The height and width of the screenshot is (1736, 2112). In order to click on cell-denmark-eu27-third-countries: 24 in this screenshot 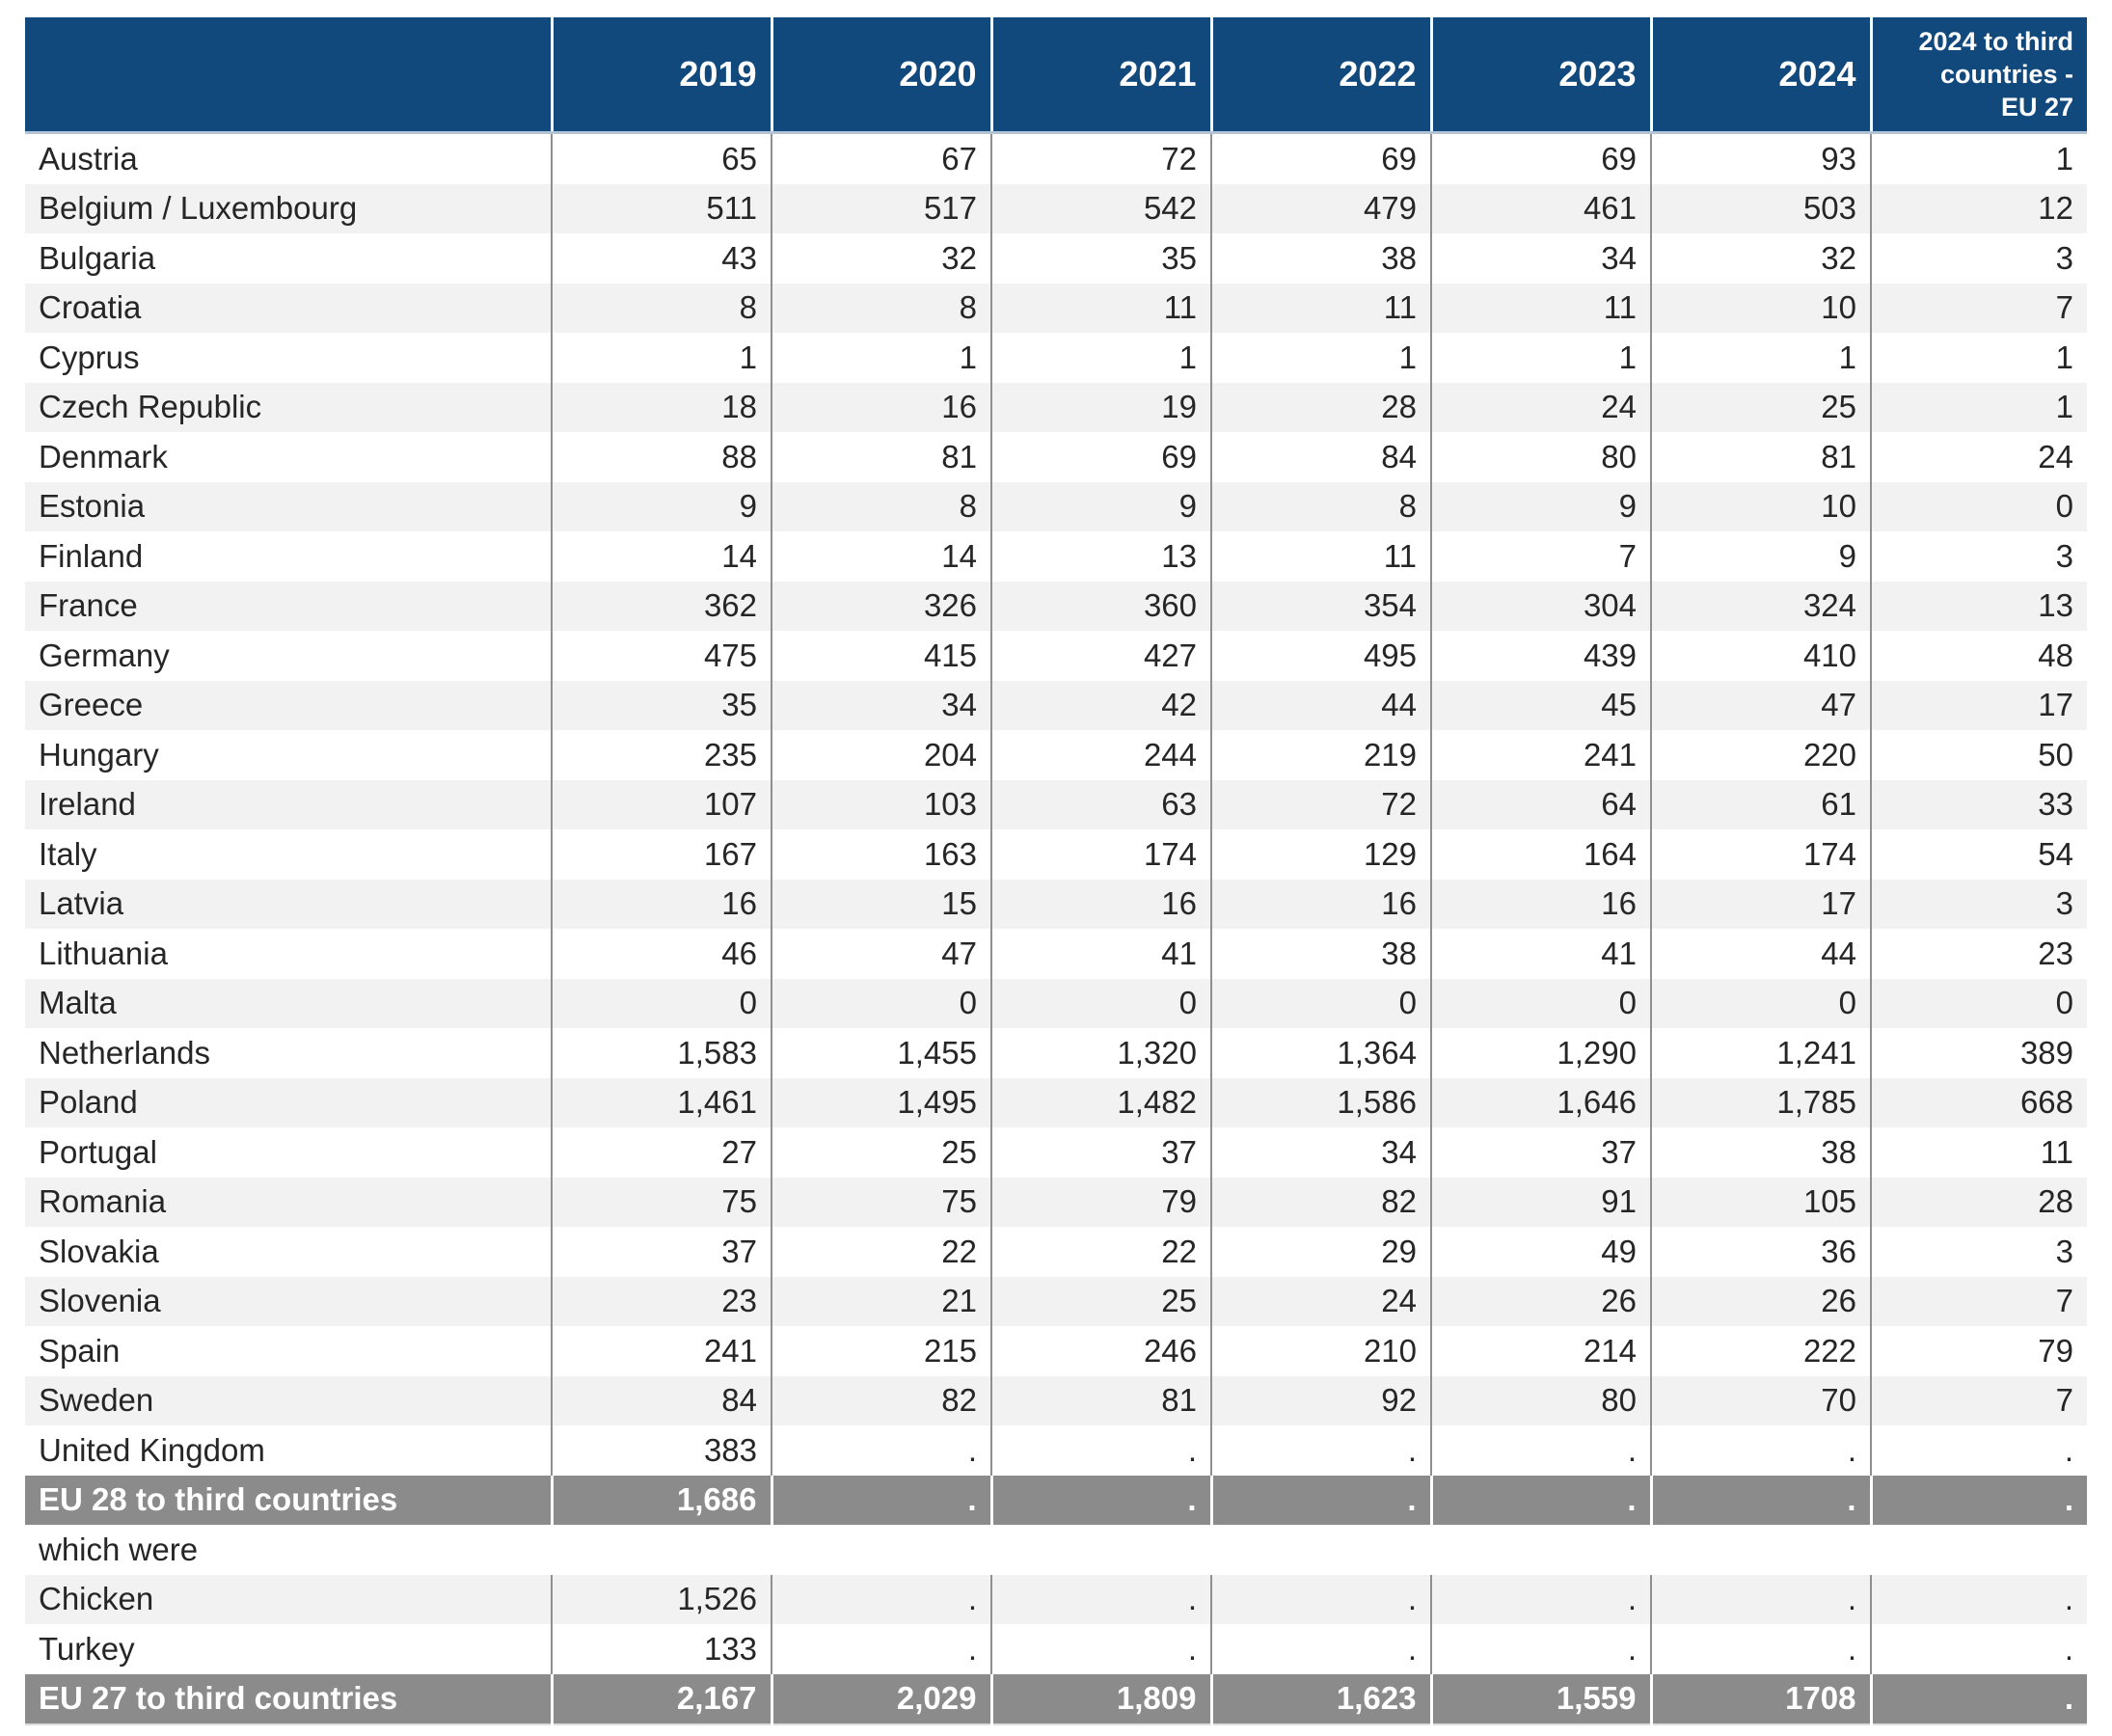, I will do `click(1978, 457)`.